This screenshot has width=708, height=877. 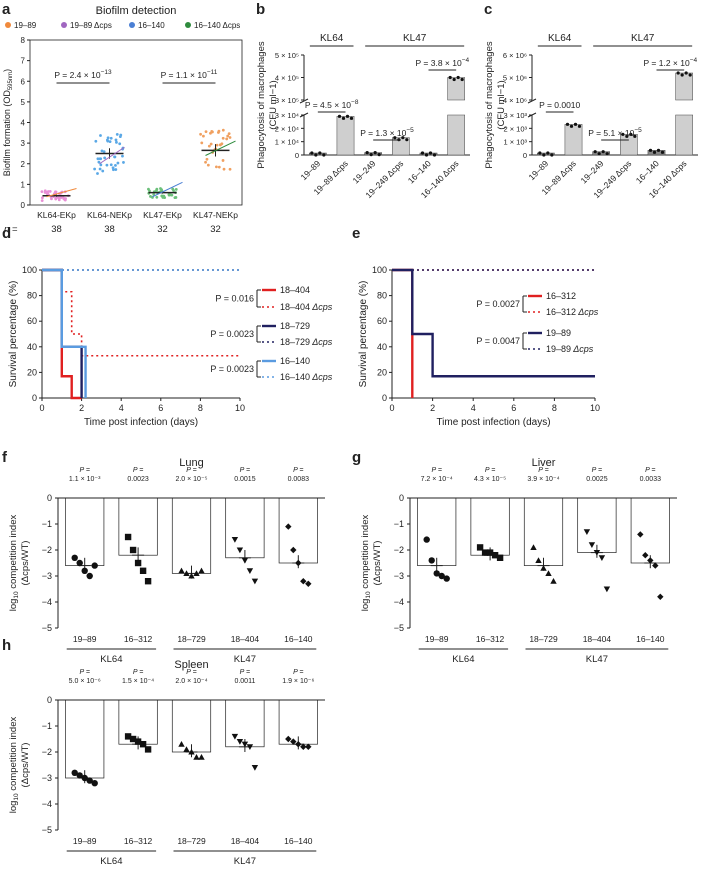 I want to click on x-category-label: KL64-NEKp, so click(x=109, y=215).